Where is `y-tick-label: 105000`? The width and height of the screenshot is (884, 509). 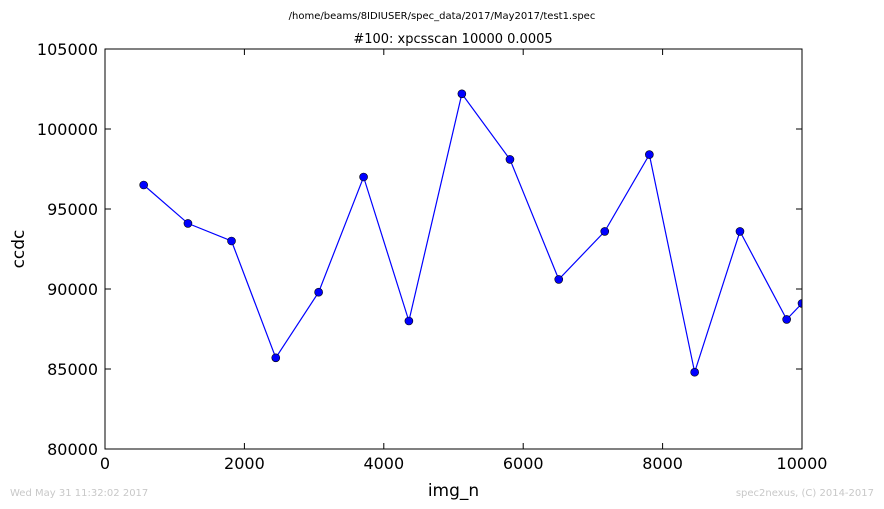
y-tick-label: 105000 is located at coordinates (67, 49).